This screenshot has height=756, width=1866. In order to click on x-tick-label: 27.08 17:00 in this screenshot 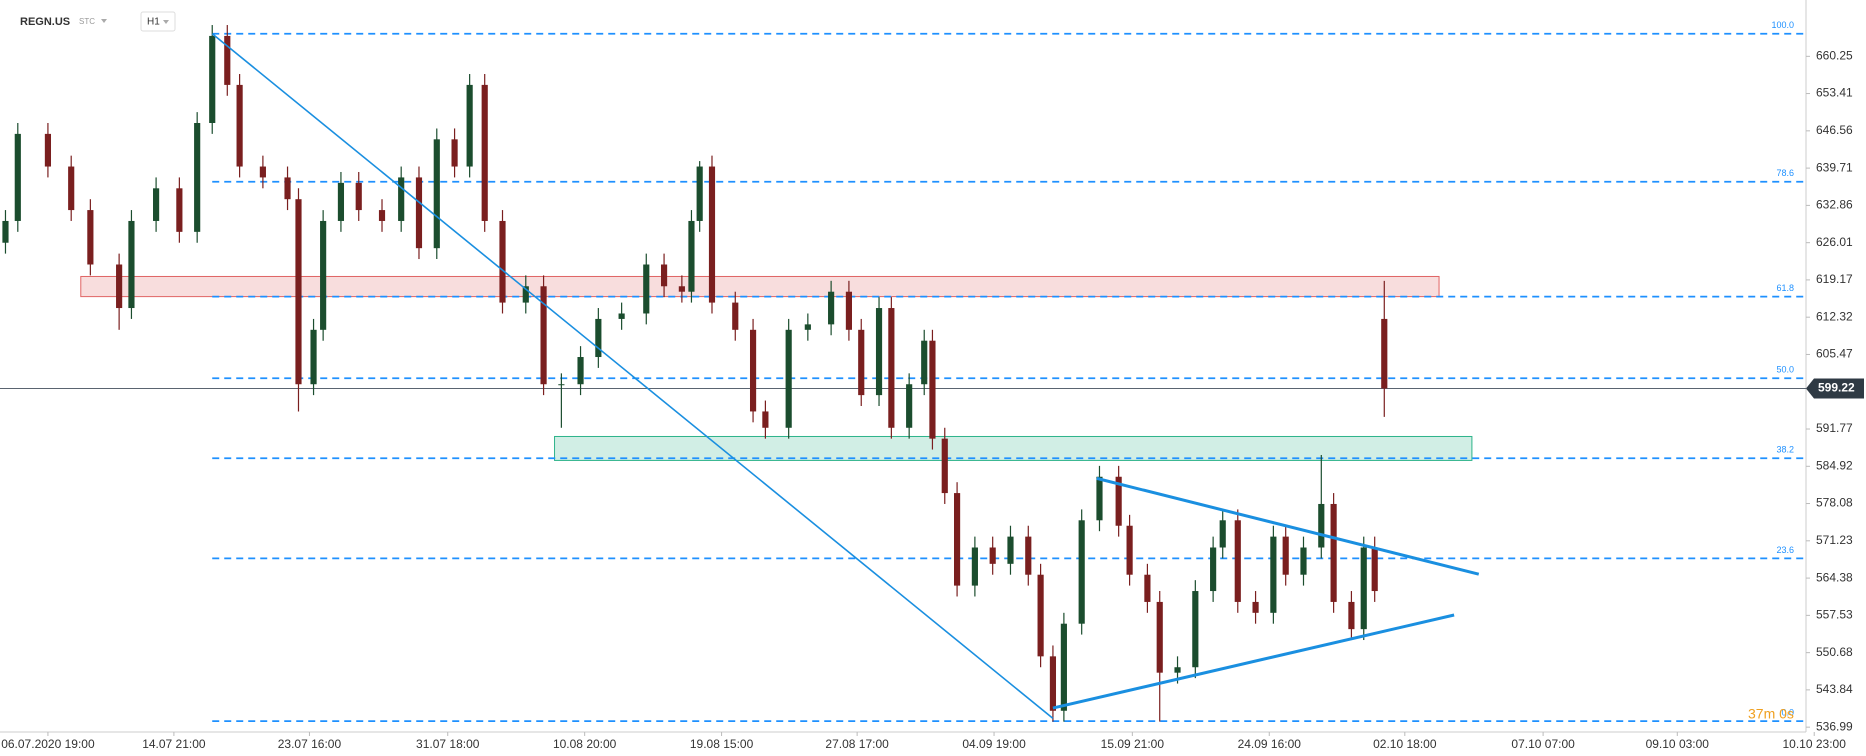, I will do `click(857, 744)`.